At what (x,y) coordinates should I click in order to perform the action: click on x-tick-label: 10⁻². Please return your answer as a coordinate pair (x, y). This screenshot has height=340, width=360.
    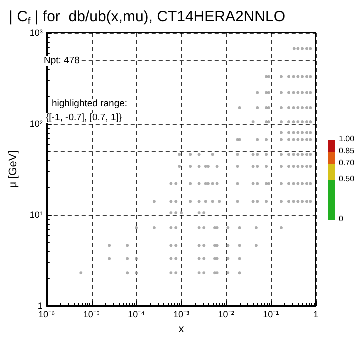
    Looking at the image, I should click on (226, 315).